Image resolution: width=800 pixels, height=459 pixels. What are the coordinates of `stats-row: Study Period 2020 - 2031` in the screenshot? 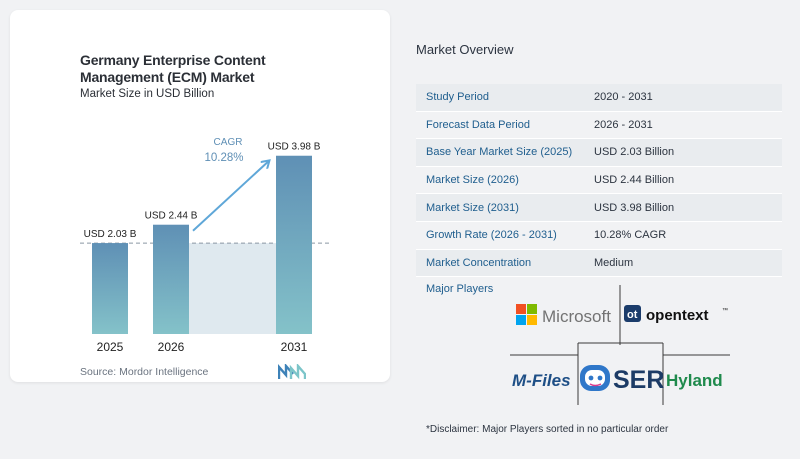 It's located at (599, 98).